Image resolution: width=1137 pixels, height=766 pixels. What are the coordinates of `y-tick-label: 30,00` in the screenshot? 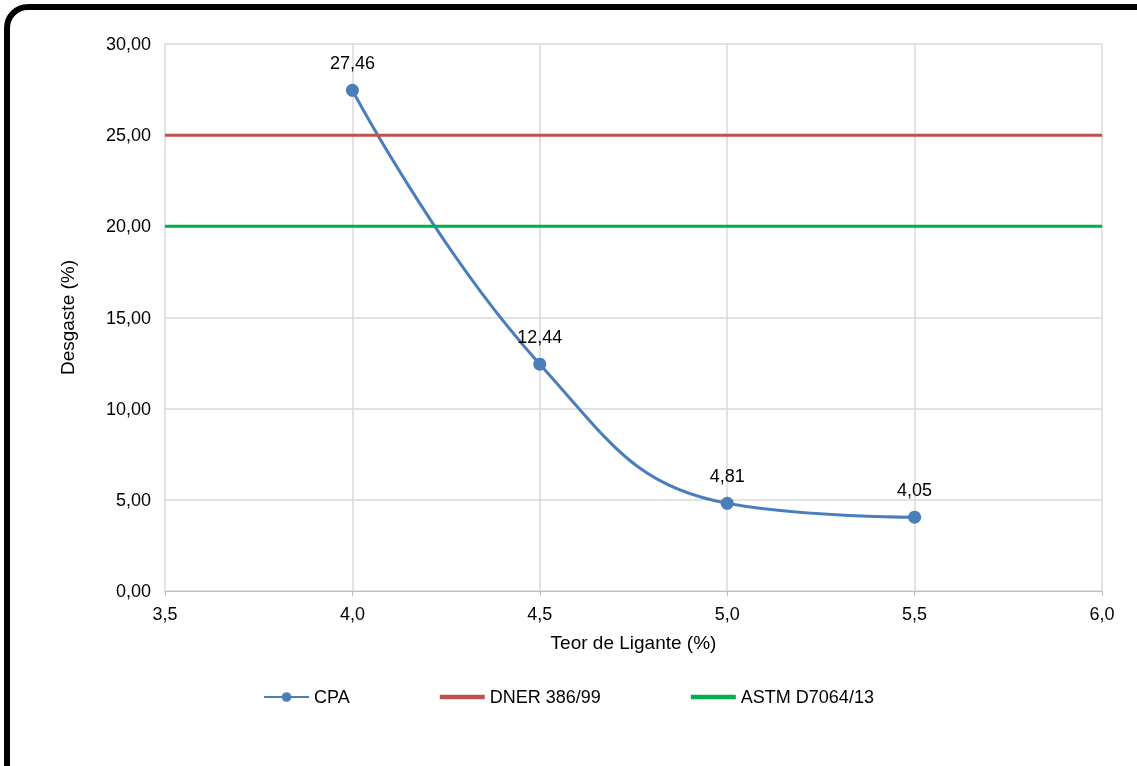 It's located at (128, 44).